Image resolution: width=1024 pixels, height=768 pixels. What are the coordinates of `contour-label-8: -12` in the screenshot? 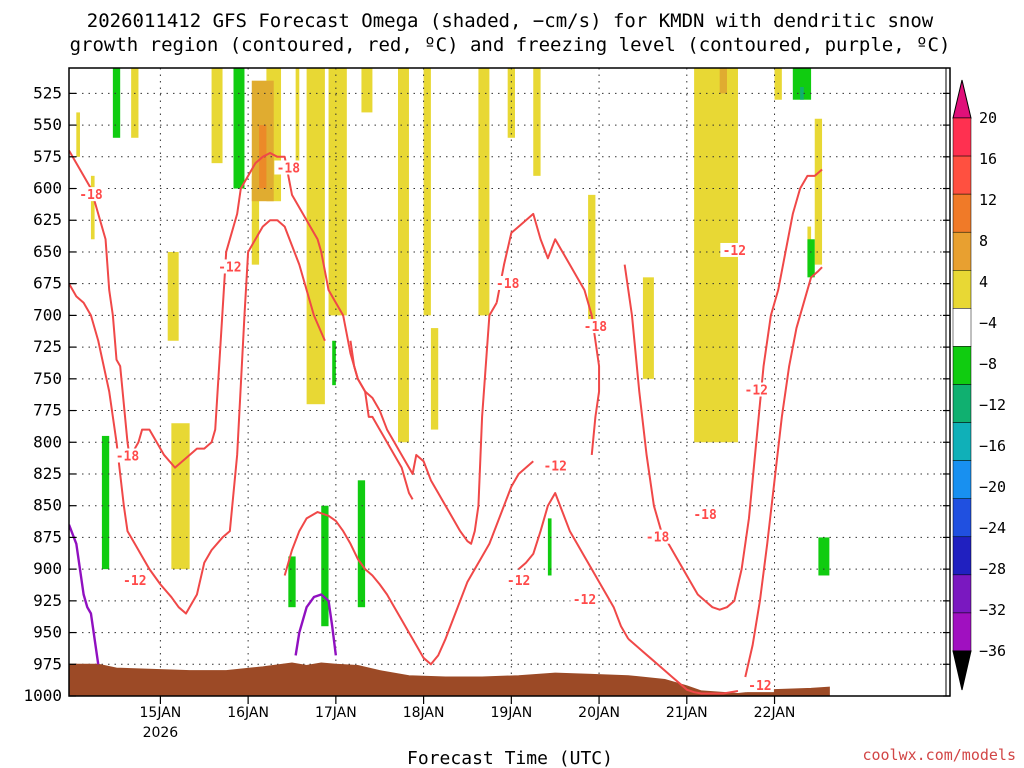 It's located at (734, 251).